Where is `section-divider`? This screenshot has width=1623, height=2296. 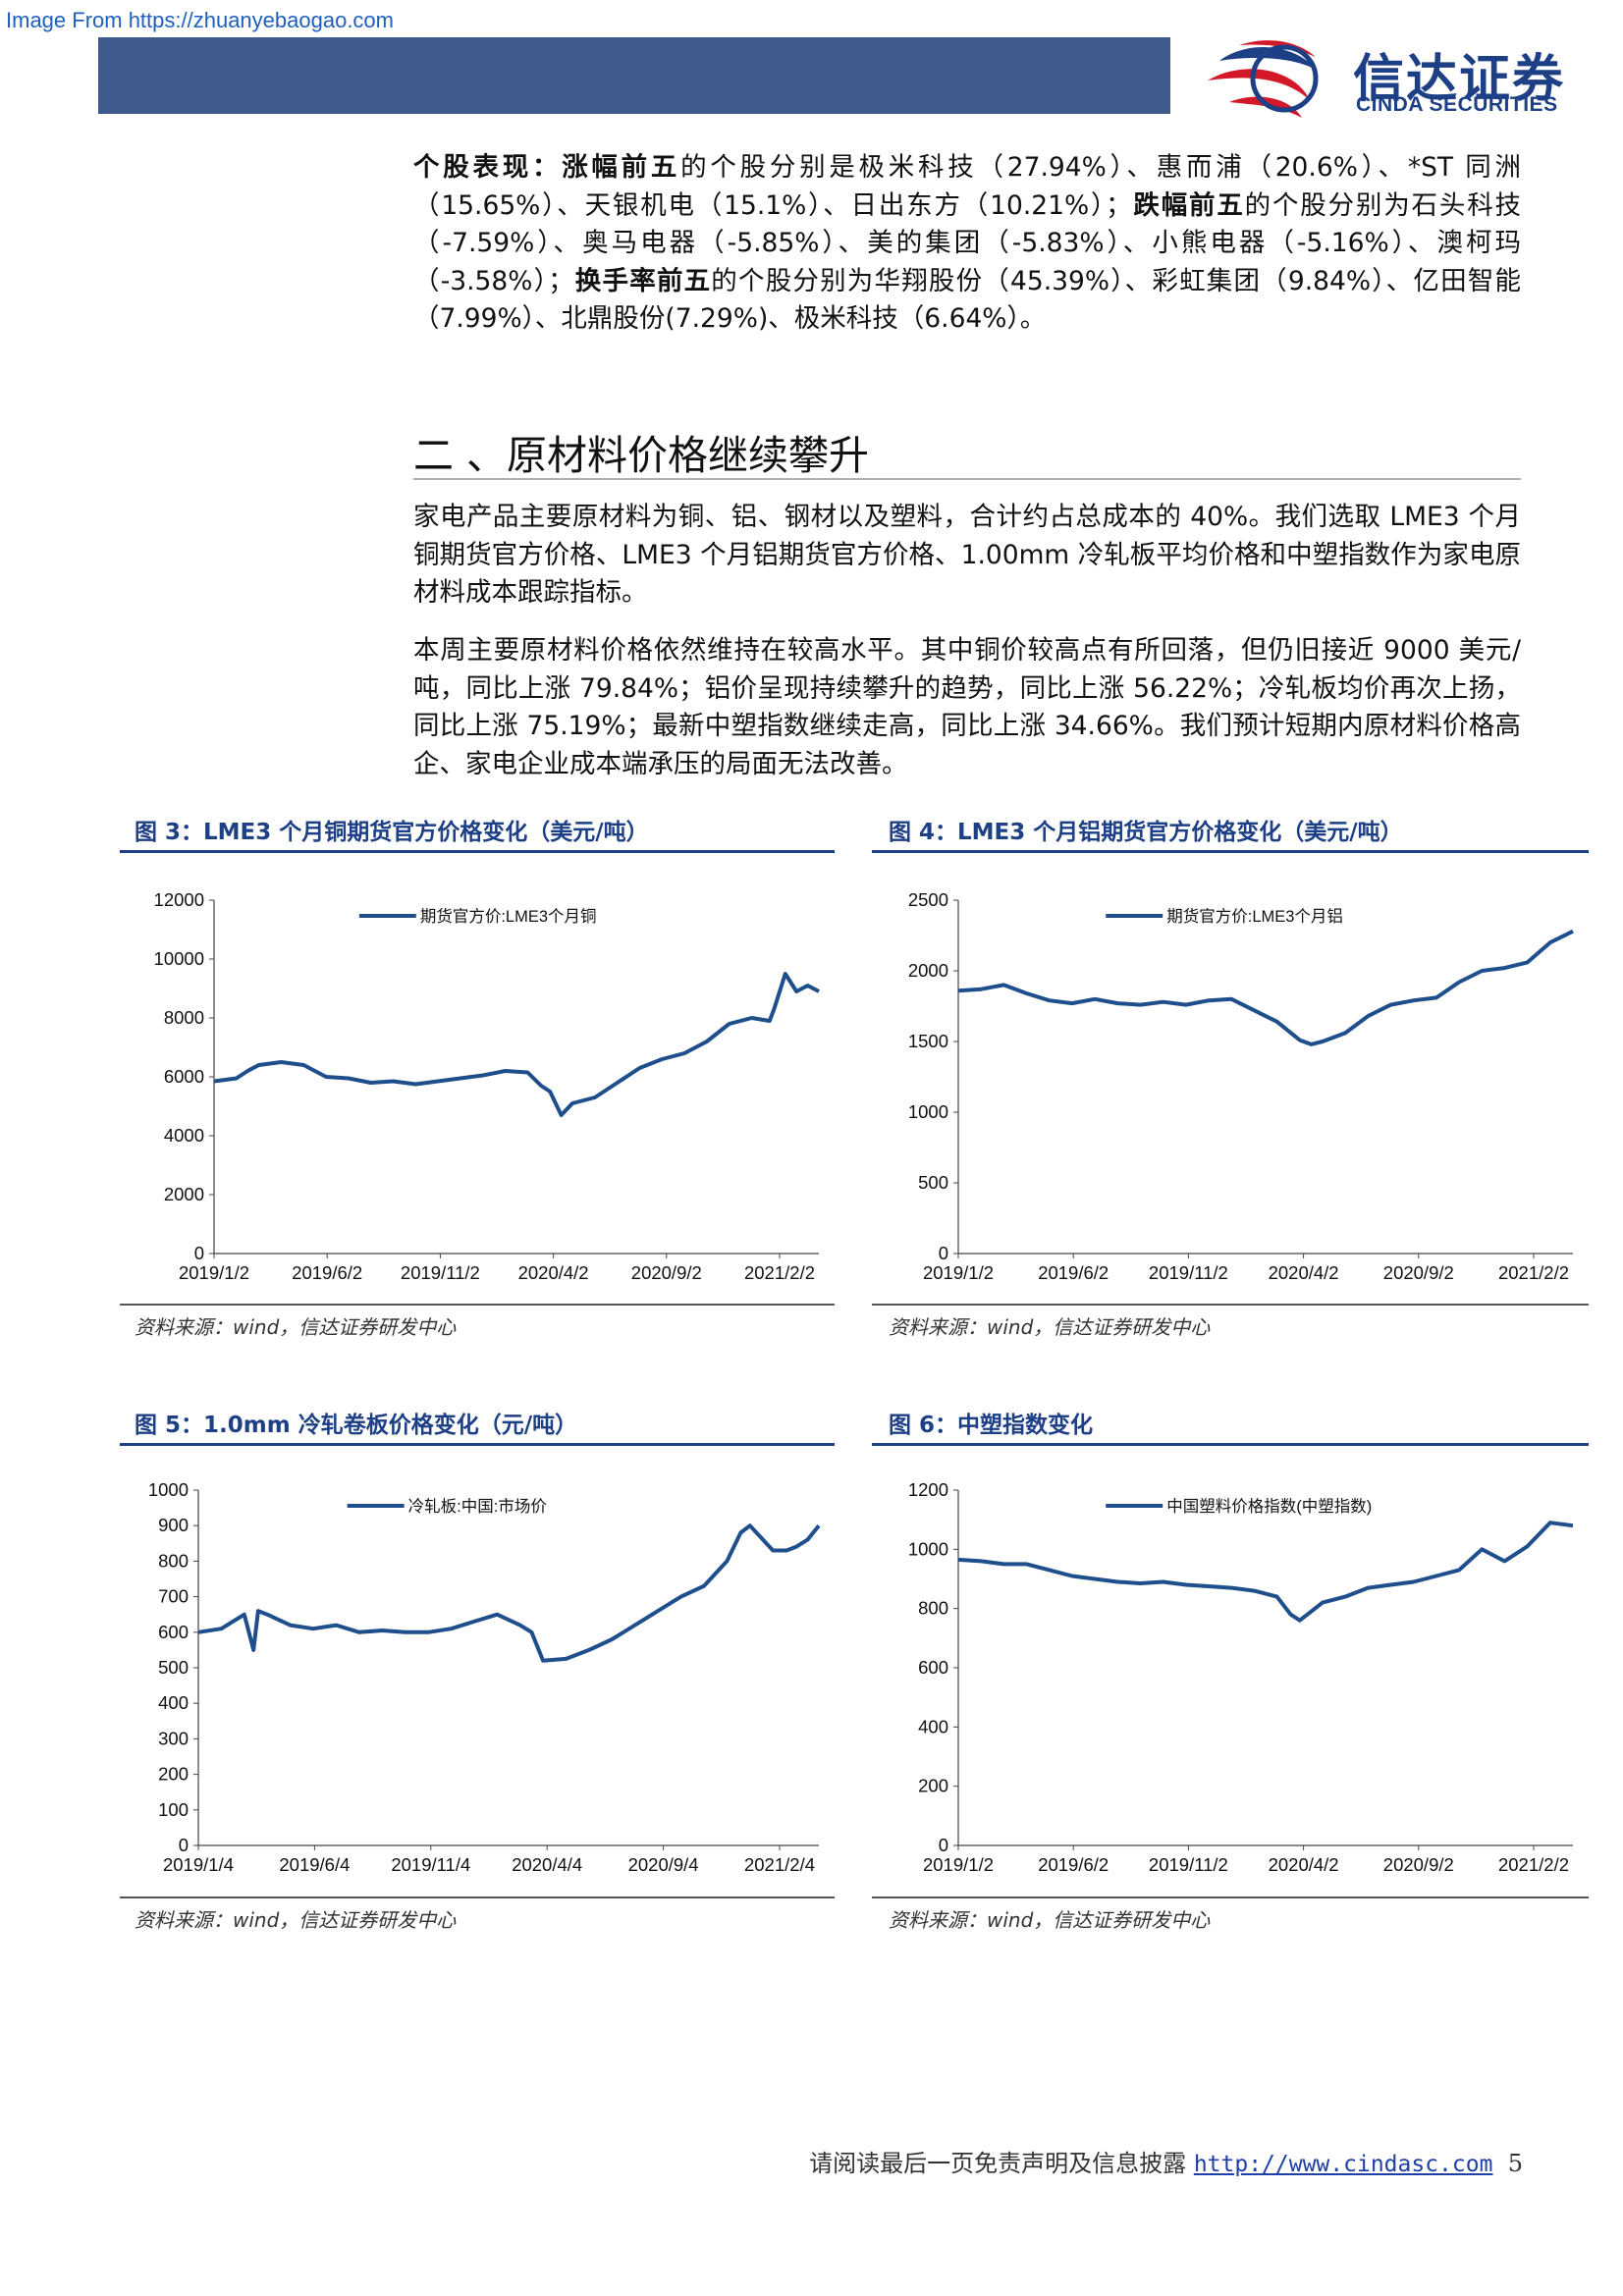 section-divider is located at coordinates (967, 479).